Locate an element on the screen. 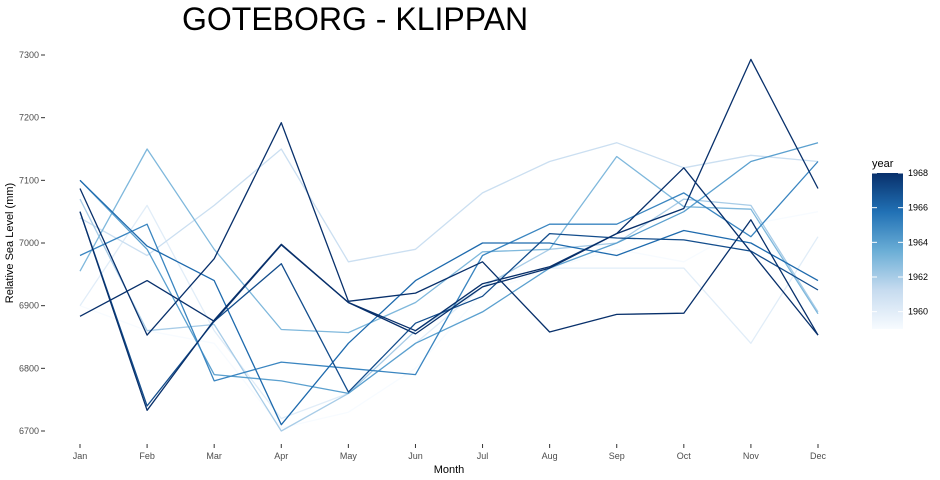  legend-label: 1966 is located at coordinates (918, 208).